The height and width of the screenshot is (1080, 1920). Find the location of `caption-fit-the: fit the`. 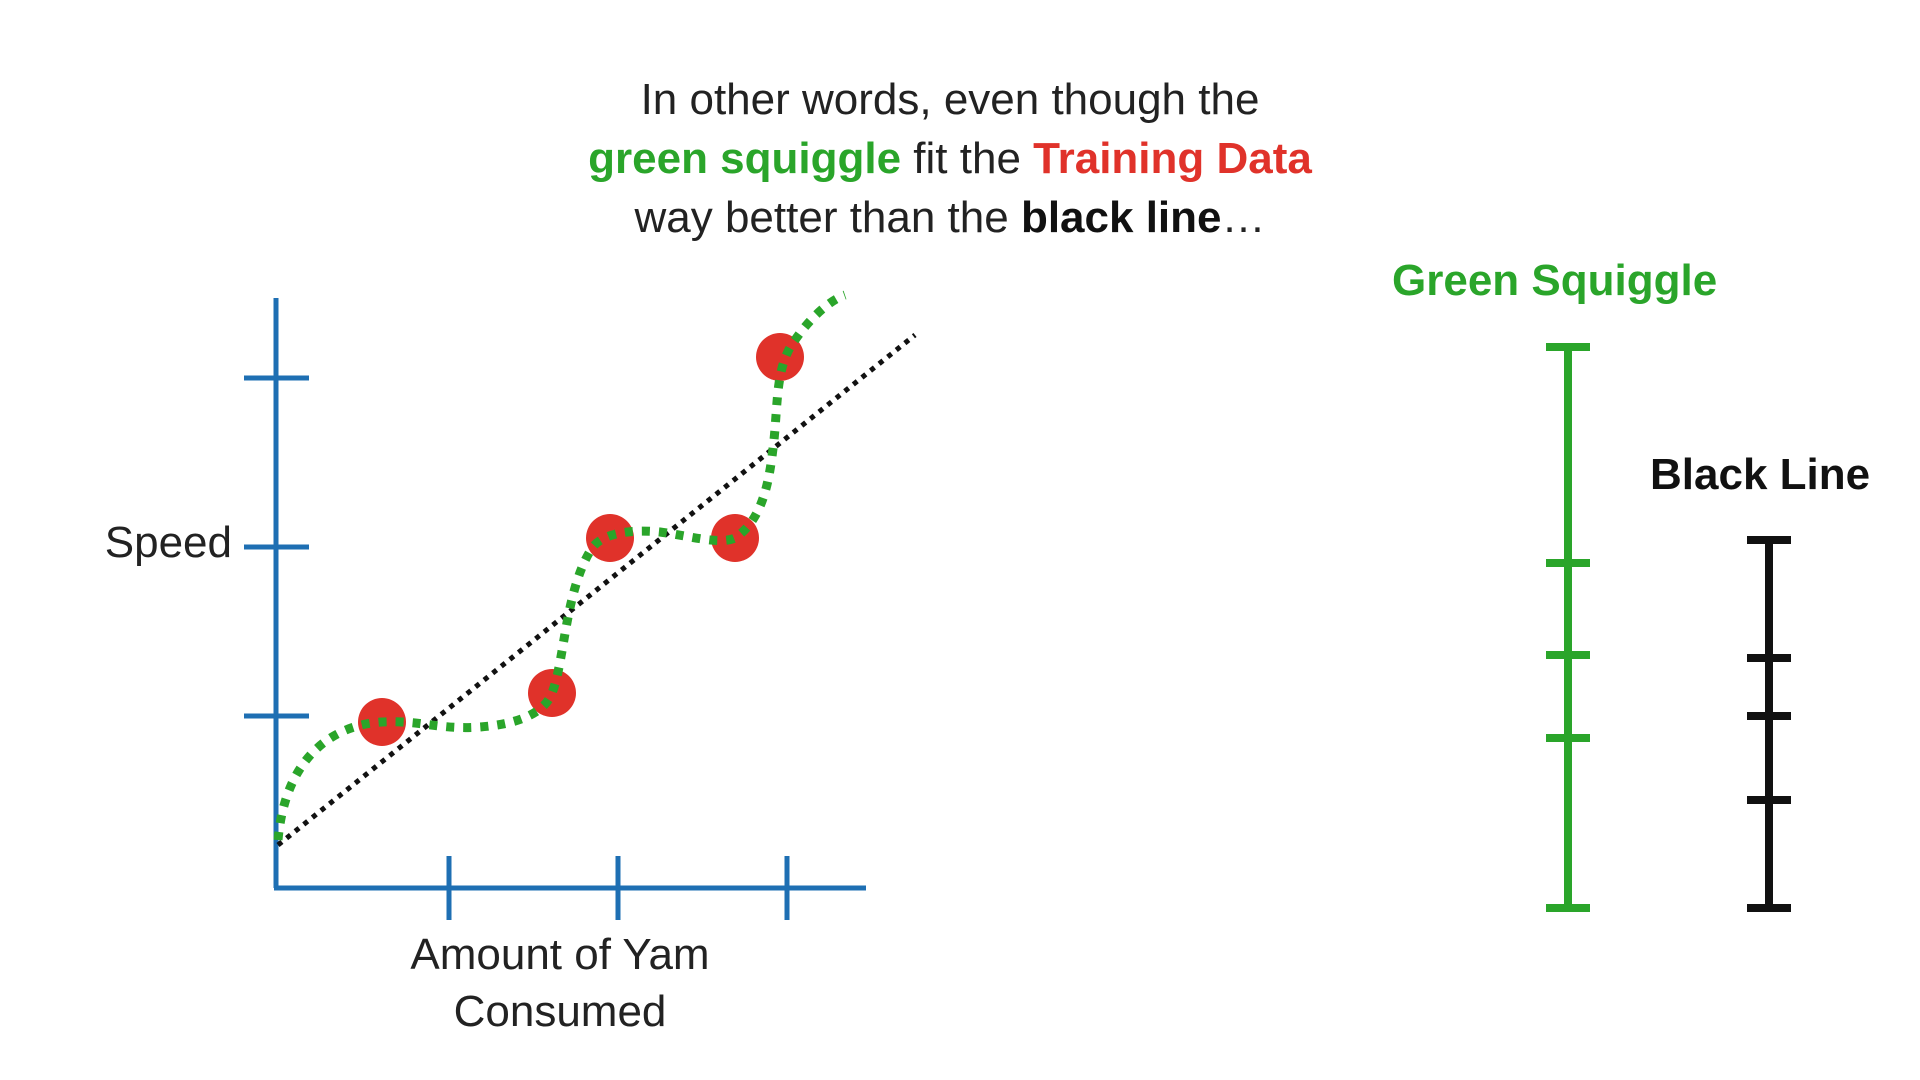

caption-fit-the: fit the is located at coordinates (967, 158).